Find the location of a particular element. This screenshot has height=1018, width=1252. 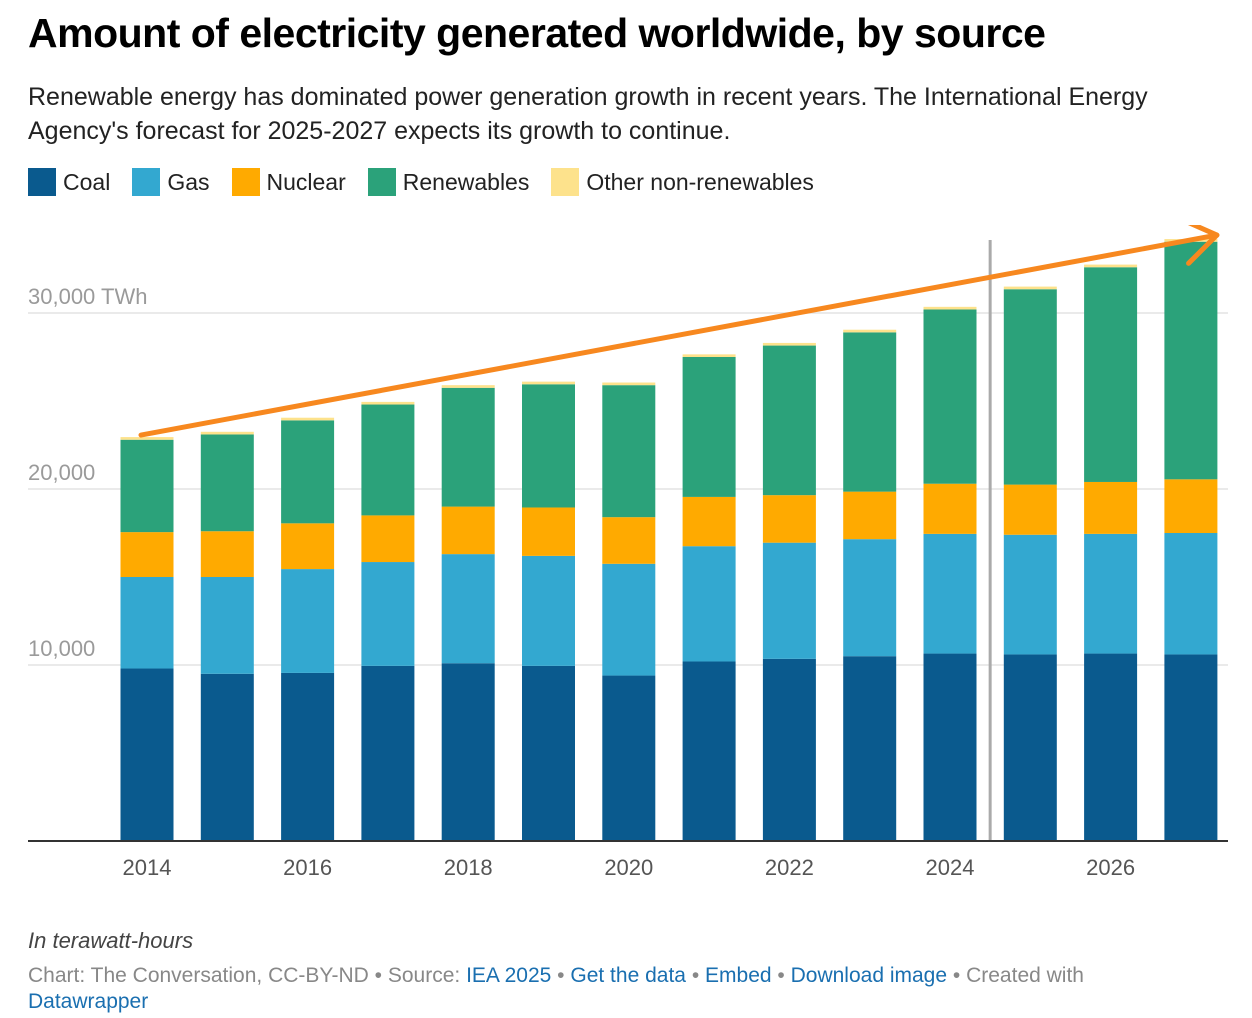

bar-coal-2018 is located at coordinates (468, 752).